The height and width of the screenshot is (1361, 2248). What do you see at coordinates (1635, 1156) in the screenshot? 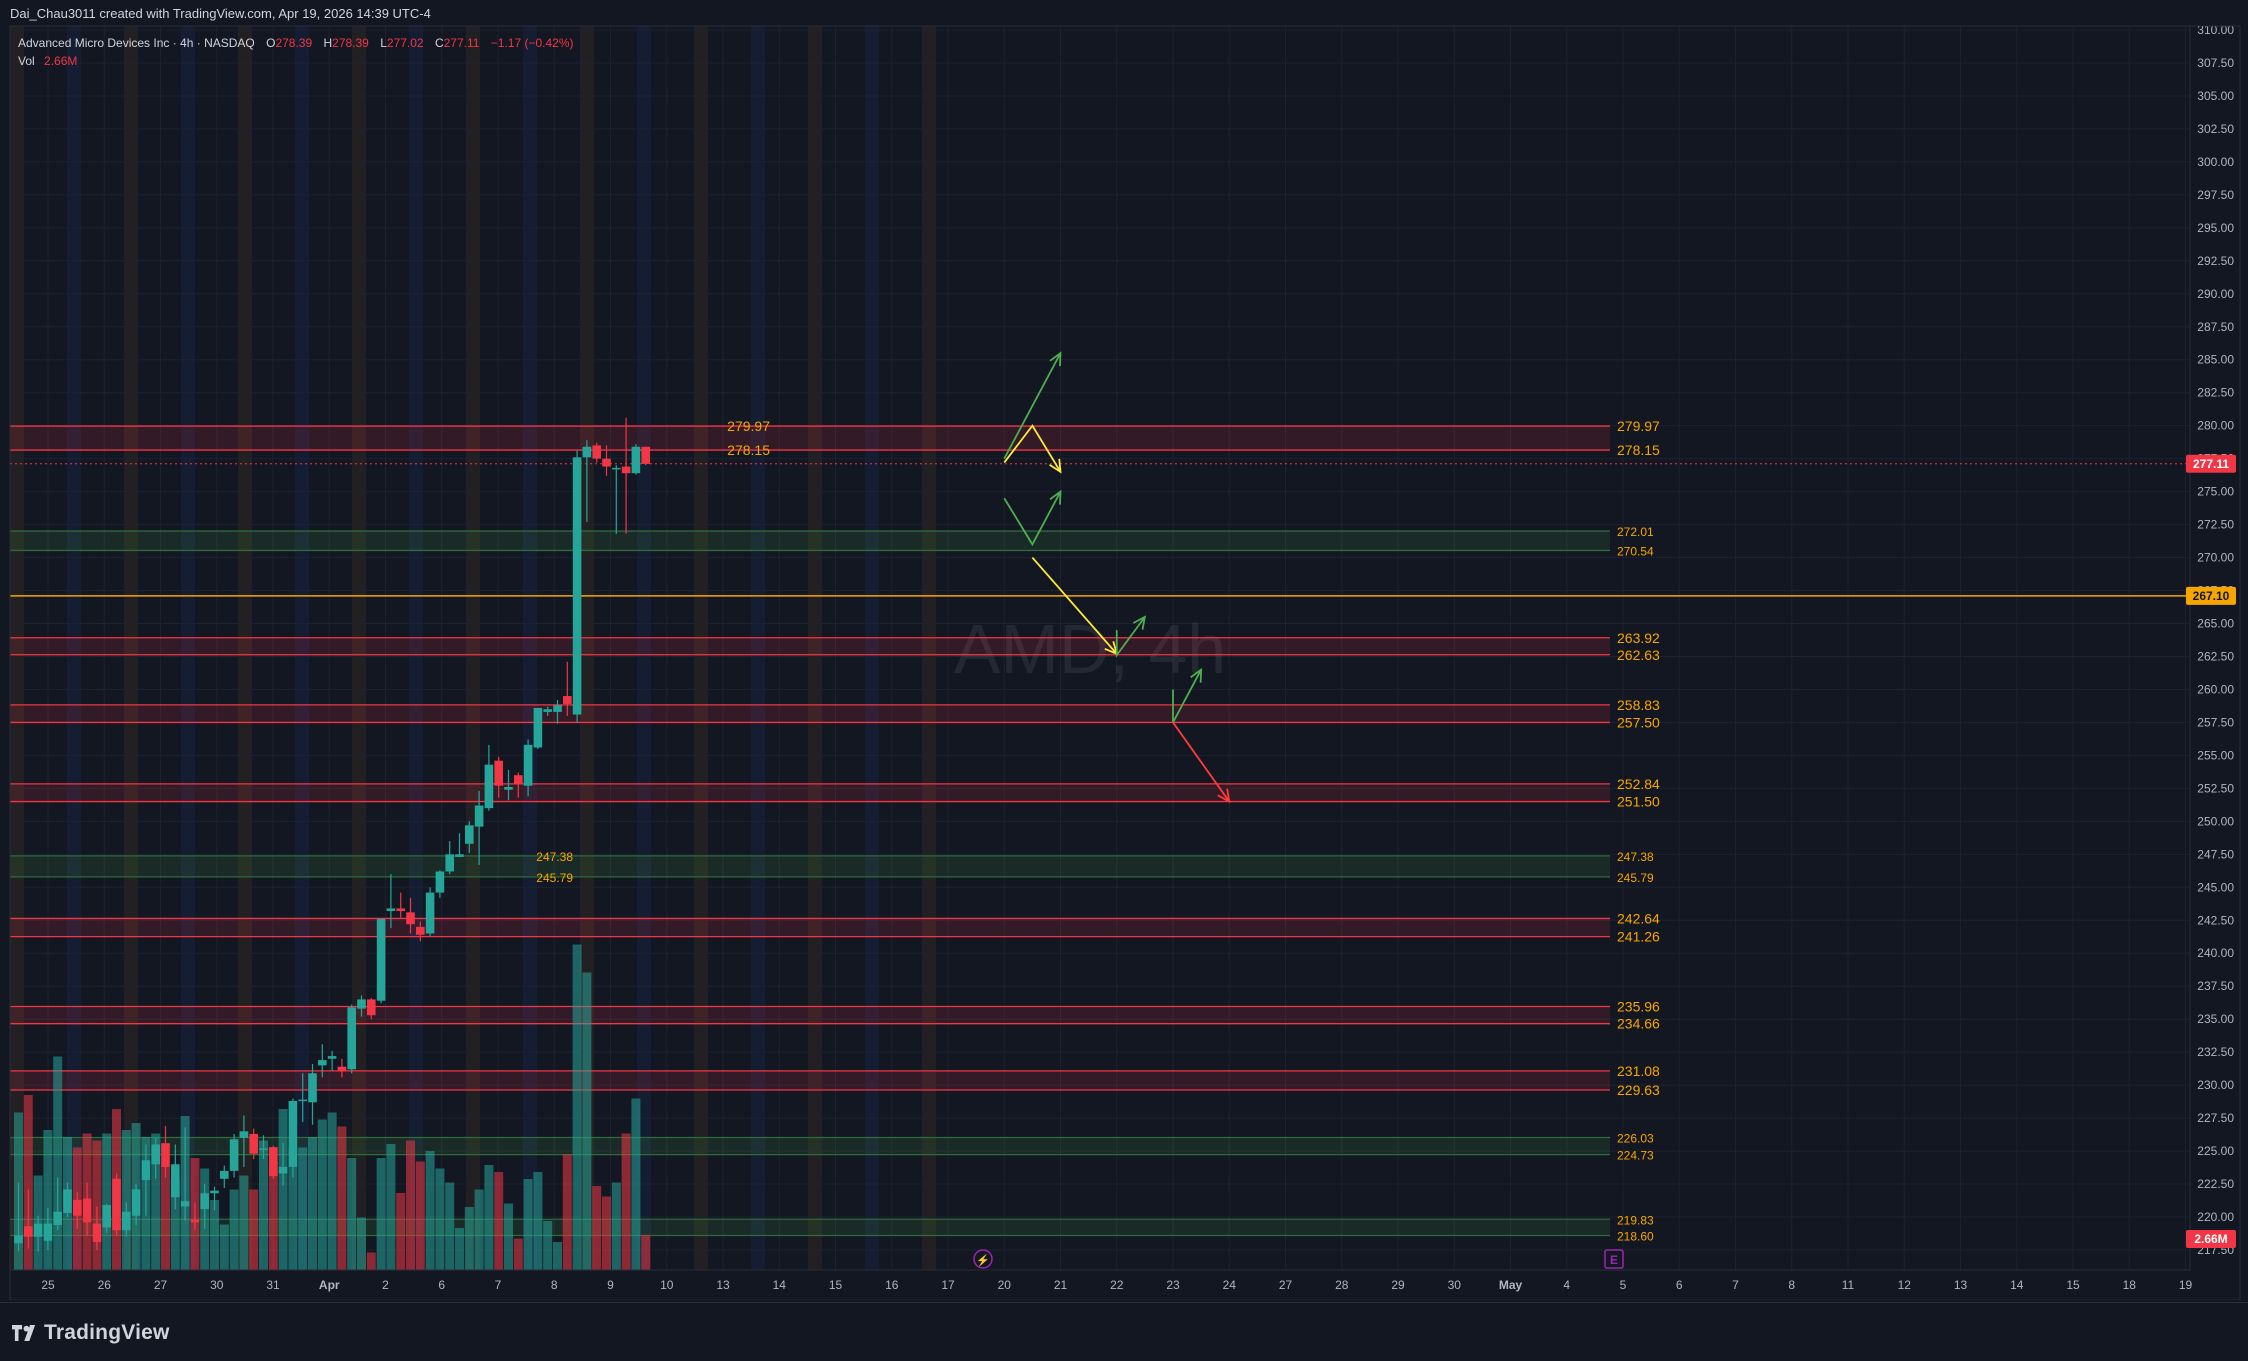
I see `support-zone-label-bottom: 224.73` at bounding box center [1635, 1156].